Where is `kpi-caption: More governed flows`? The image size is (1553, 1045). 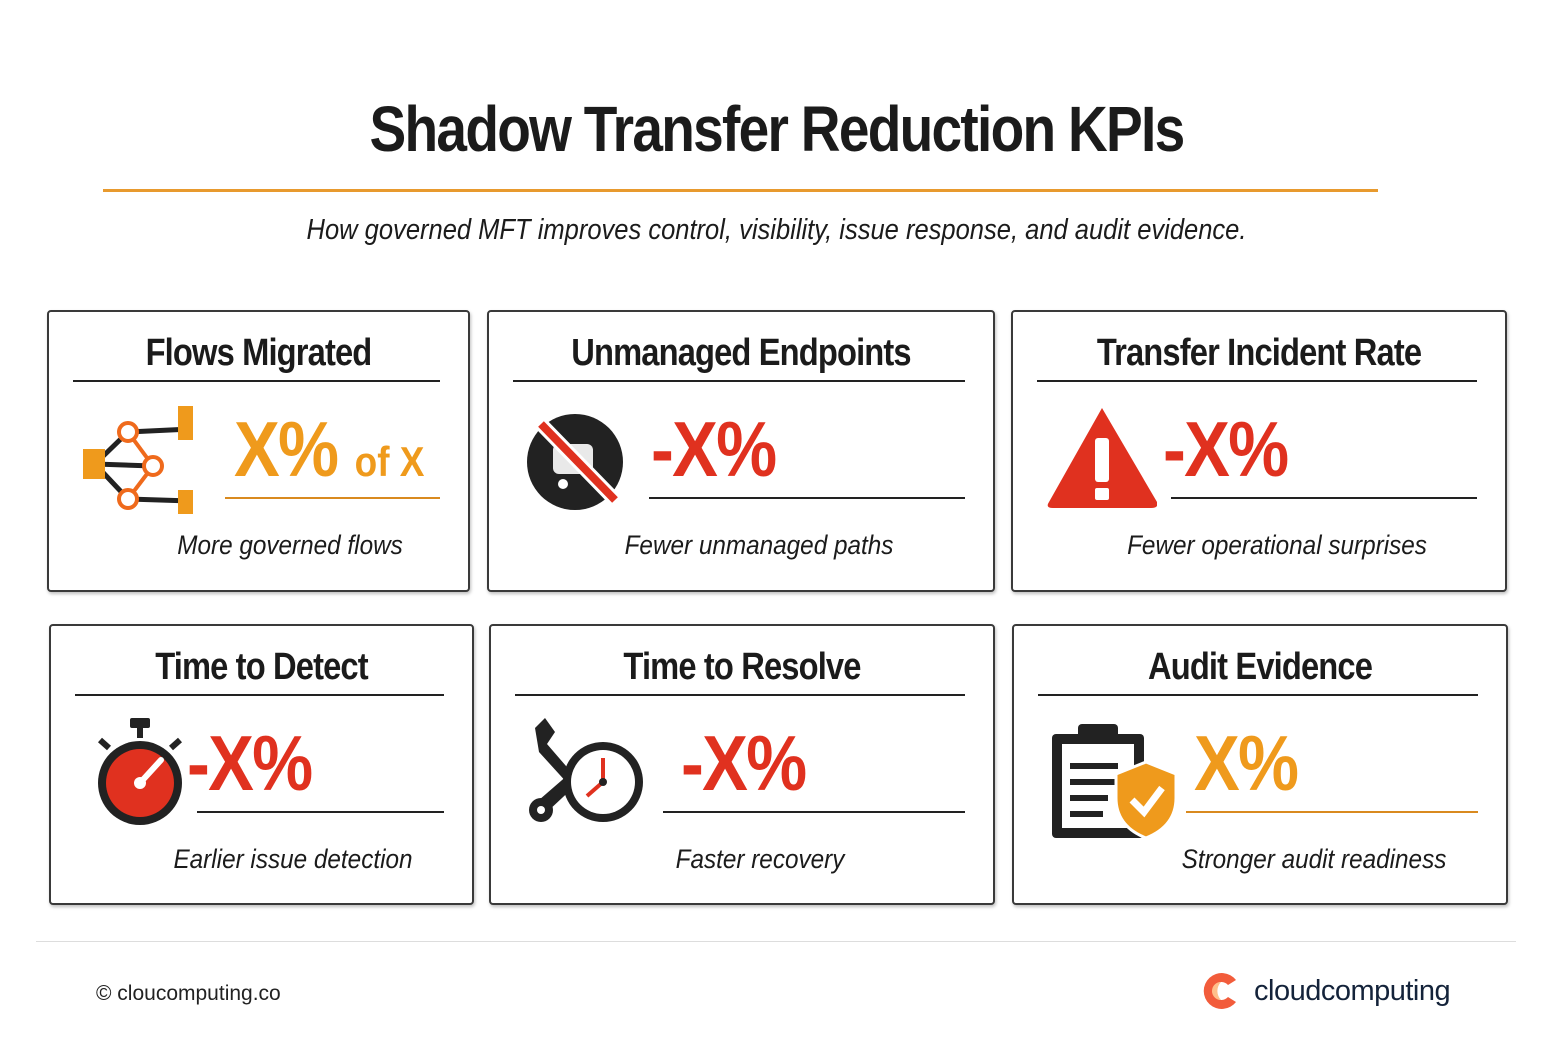 kpi-caption: More governed flows is located at coordinates (290, 545).